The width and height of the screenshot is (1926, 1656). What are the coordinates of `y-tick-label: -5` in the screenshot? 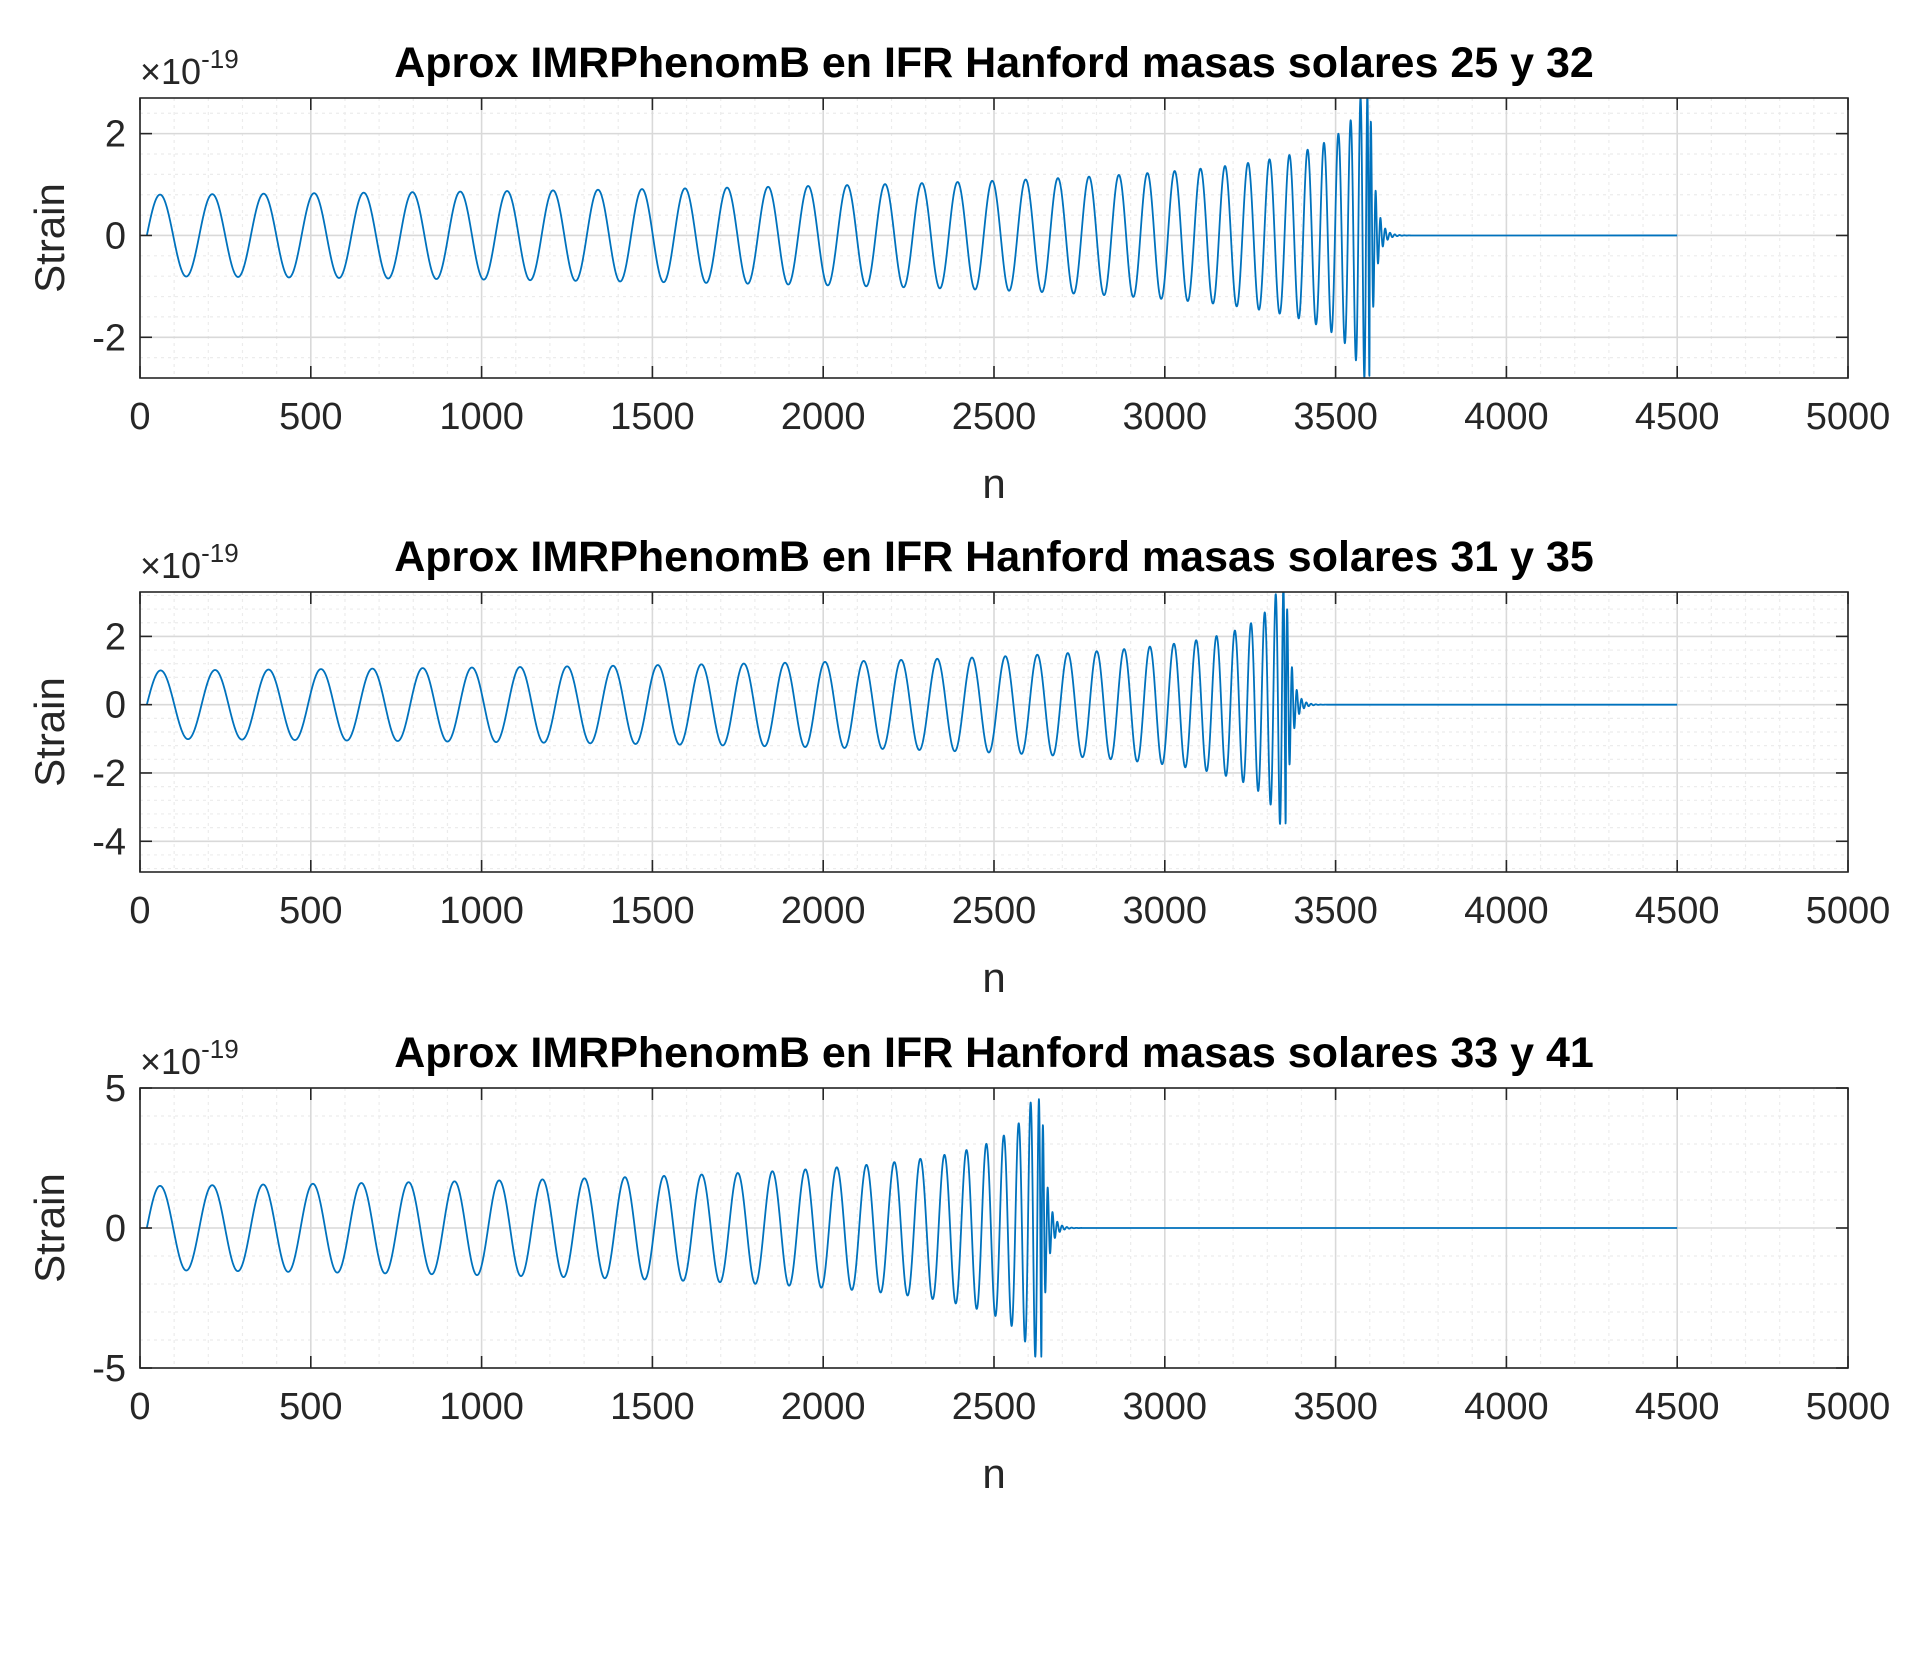 It's located at (109, 1369).